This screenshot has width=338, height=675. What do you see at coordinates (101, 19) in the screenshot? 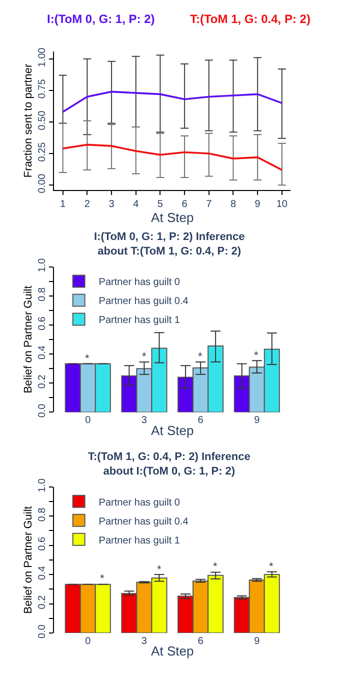
I see `text: I:(ToM 0, G: 1, P: 2)` at bounding box center [101, 19].